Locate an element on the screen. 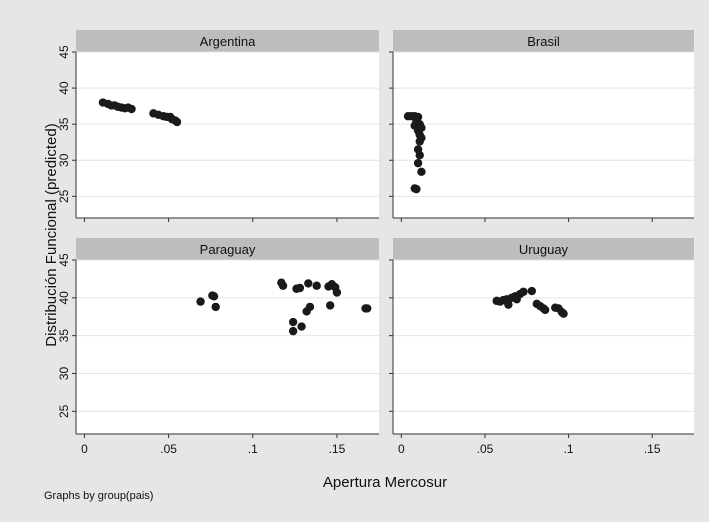 The height and width of the screenshot is (527, 709). x-axis-title: Apertura Mercosur is located at coordinates (385, 482).